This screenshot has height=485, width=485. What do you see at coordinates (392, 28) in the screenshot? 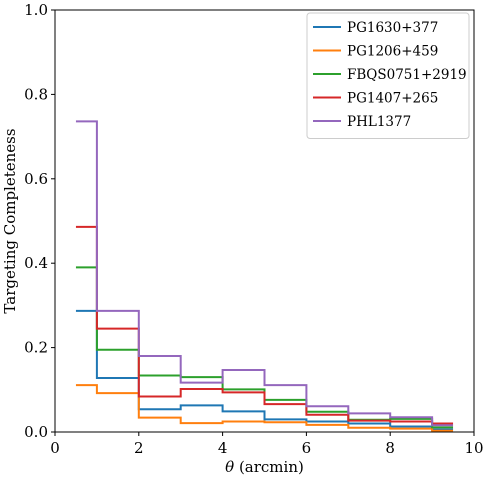
I see `legend-label: PG1630+377` at bounding box center [392, 28].